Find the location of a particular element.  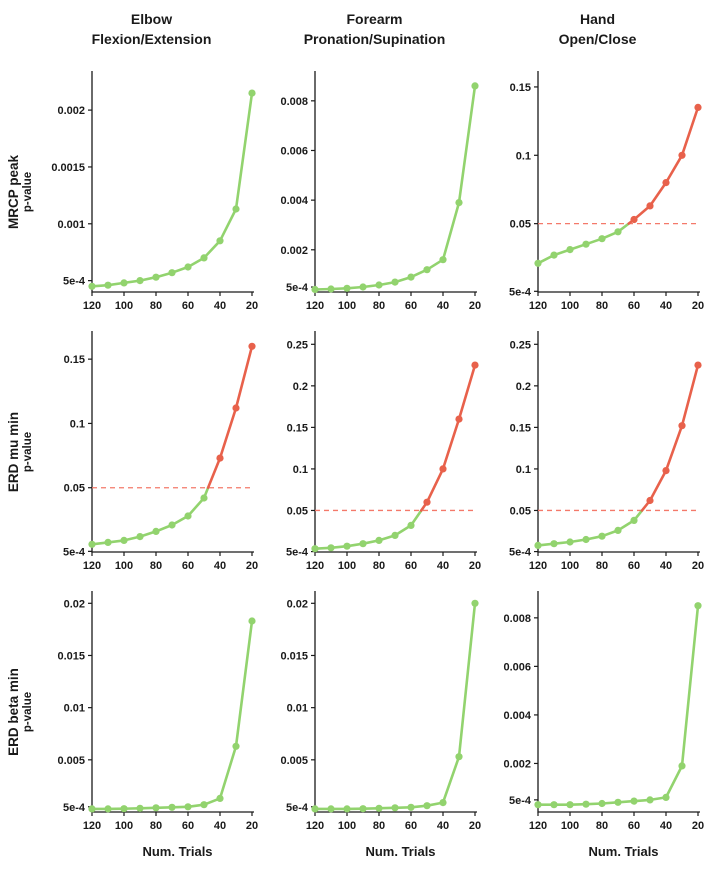

y-axis-label: p-value is located at coordinates (28, 712).